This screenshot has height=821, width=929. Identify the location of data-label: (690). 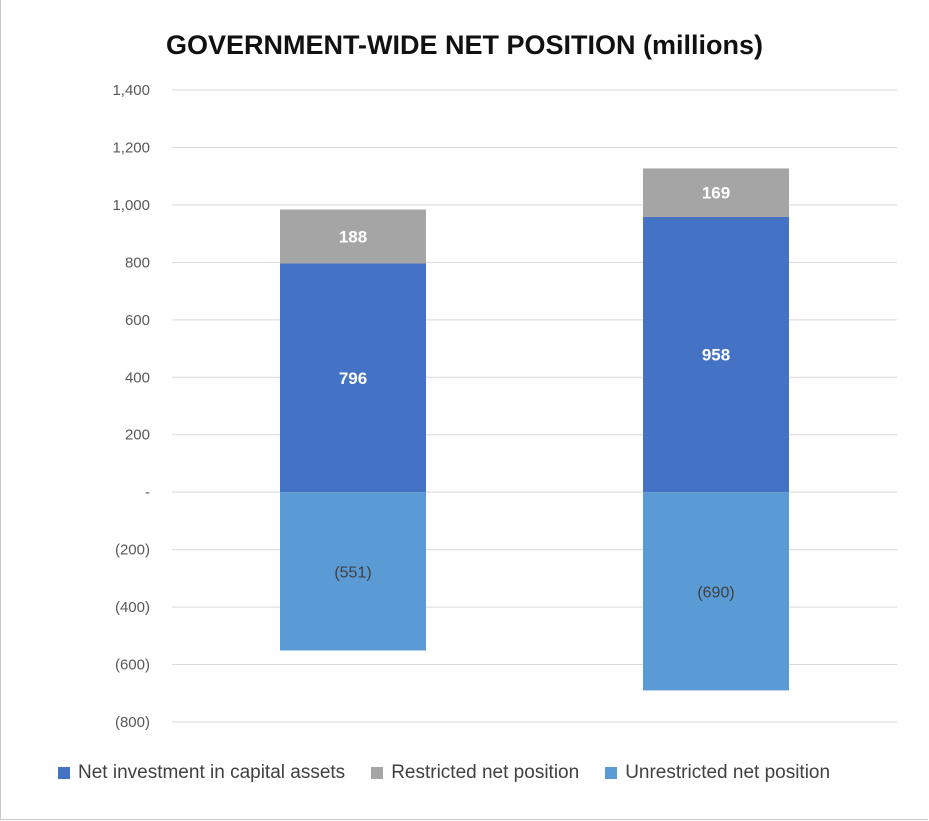
(715, 592).